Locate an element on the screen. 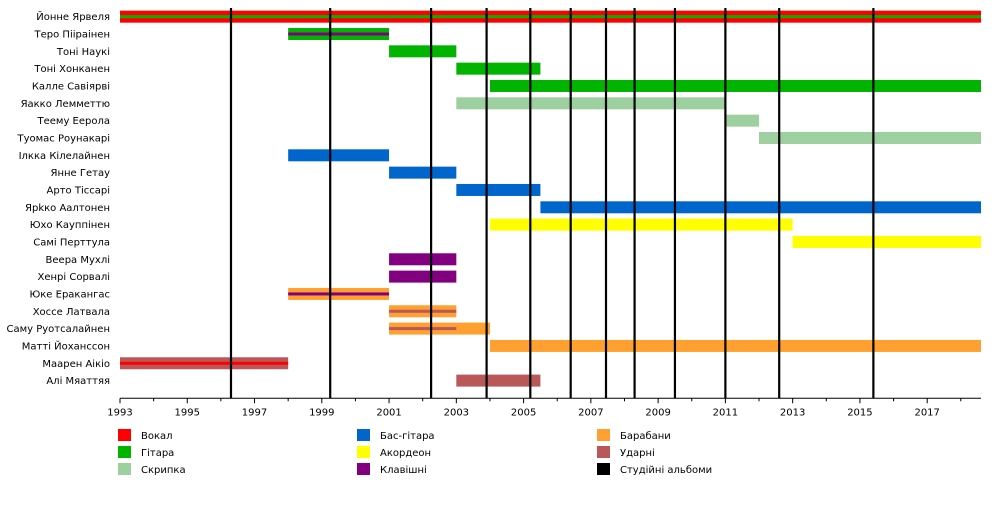 This screenshot has width=1000, height=508. x-tick-label: 2003 is located at coordinates (456, 412).